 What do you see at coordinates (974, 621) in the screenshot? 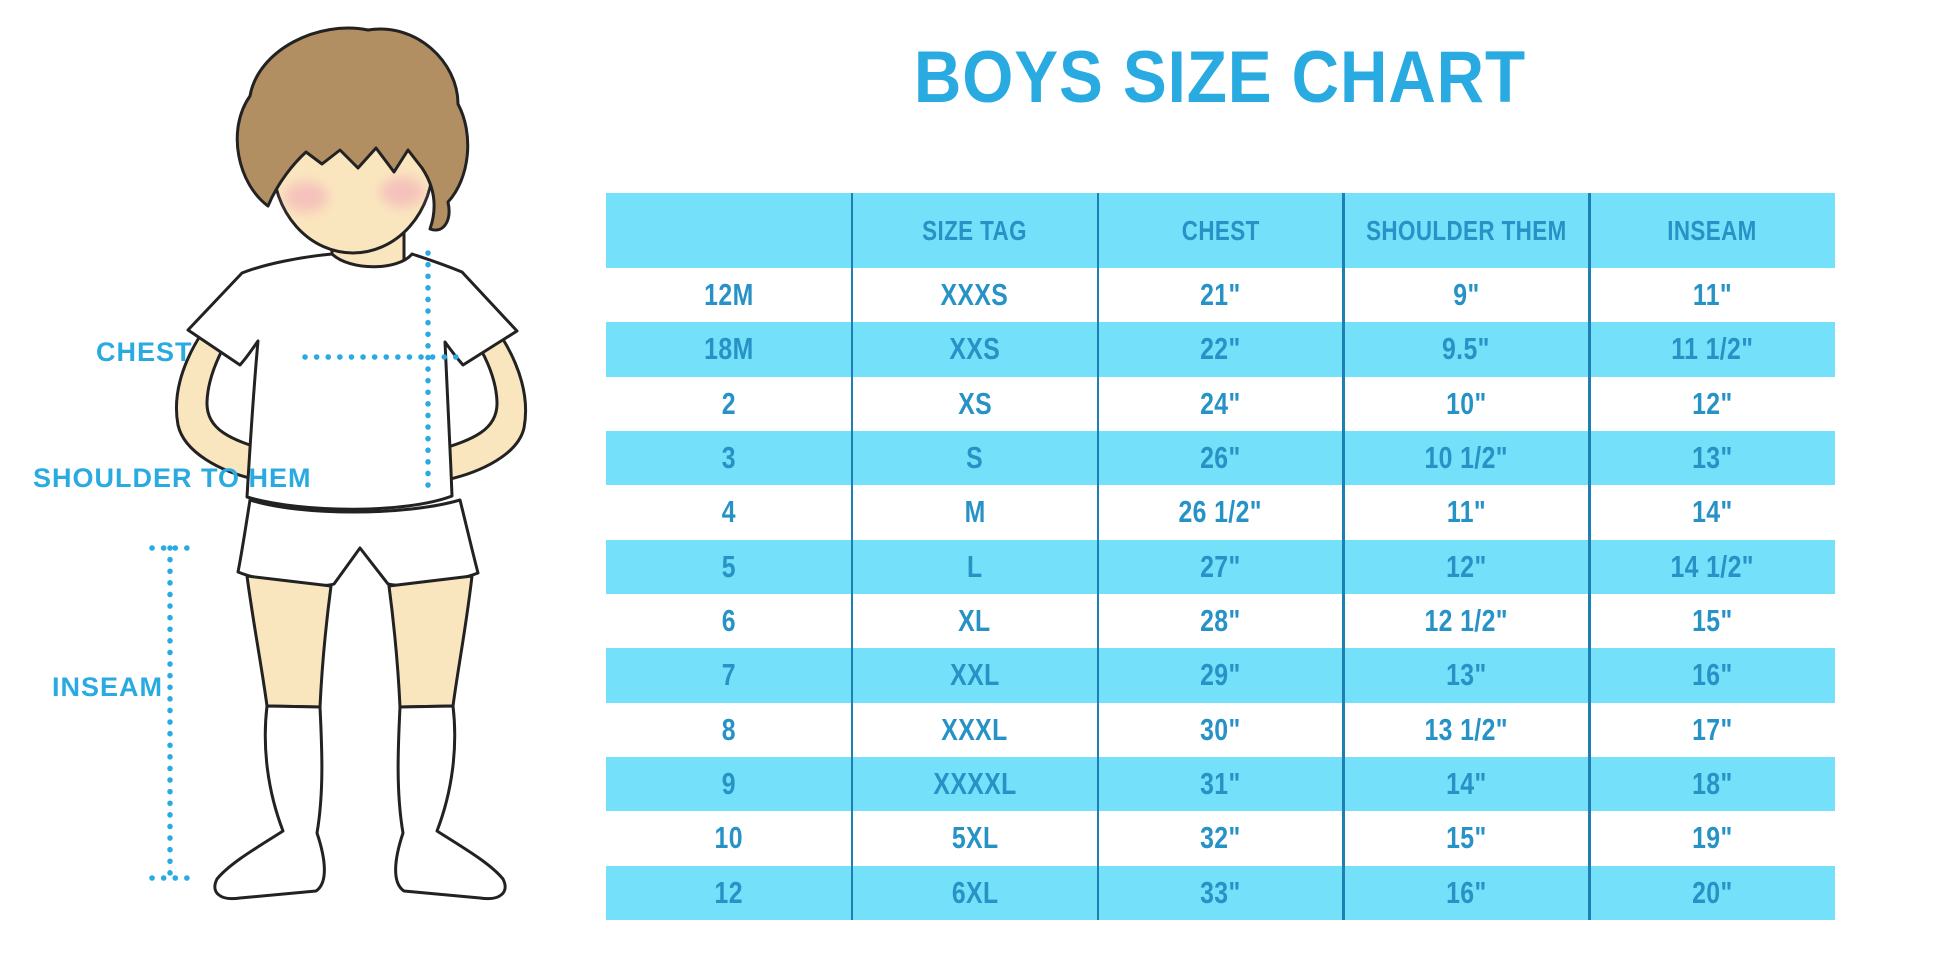
I see `value-cell: XL` at bounding box center [974, 621].